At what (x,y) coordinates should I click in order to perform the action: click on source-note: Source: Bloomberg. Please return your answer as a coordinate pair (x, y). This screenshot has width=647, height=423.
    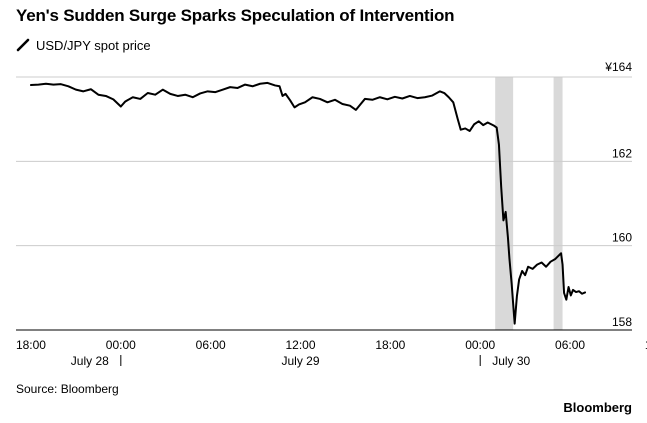
    Looking at the image, I should click on (67, 389).